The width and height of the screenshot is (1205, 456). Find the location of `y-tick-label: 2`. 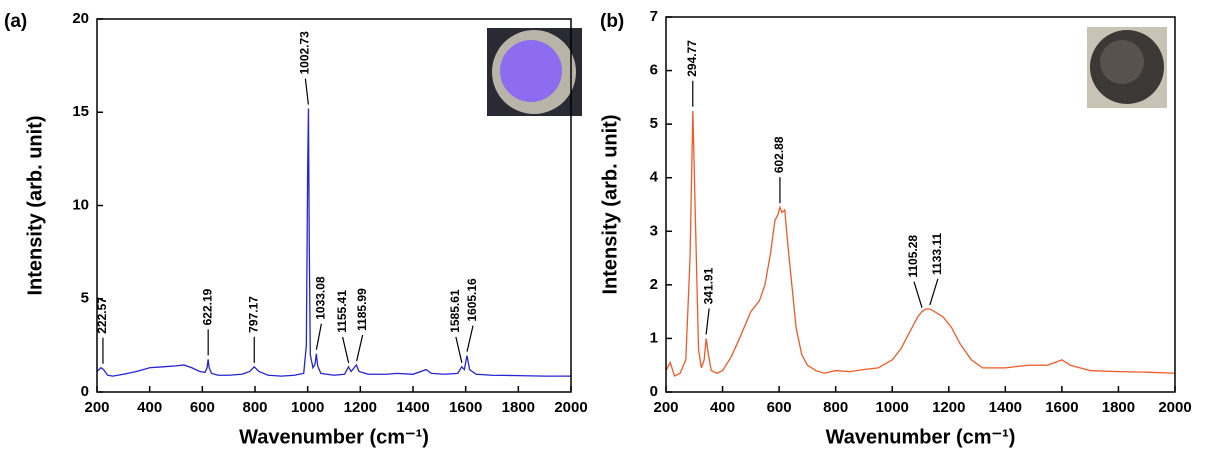

y-tick-label: 2 is located at coordinates (654, 284).